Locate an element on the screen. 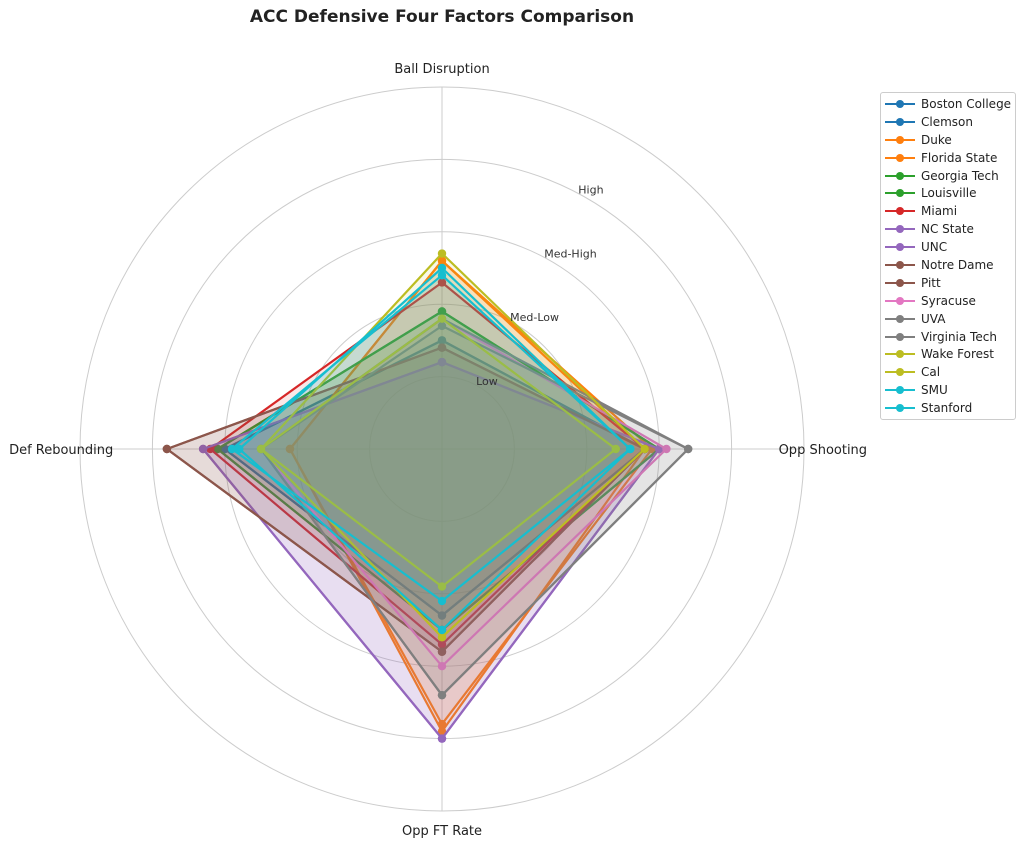 The width and height of the screenshot is (1024, 844). legend-label: Florida State is located at coordinates (959, 157).